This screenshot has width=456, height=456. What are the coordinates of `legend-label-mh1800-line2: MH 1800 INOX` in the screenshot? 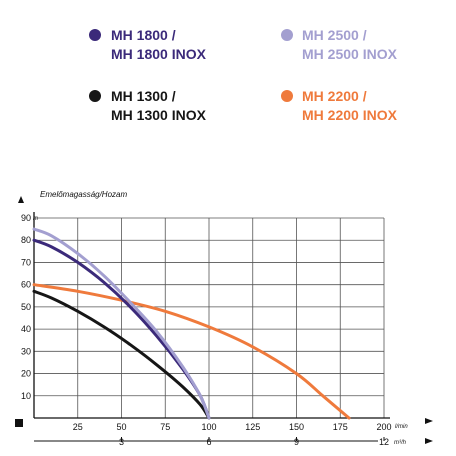 It's located at (159, 54).